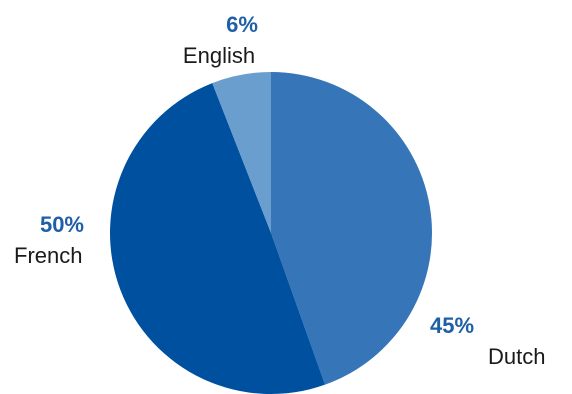 Image resolution: width=572 pixels, height=394 pixels. I want to click on pie-slice-english, so click(241, 152).